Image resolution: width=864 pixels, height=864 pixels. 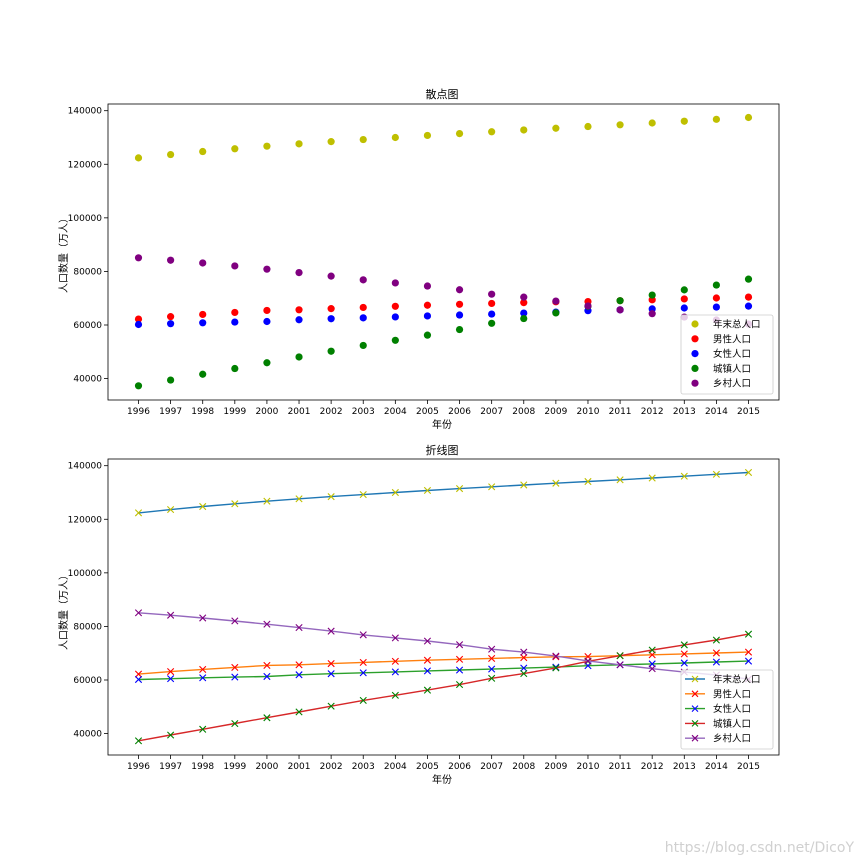 I want to click on legend-label: 城镇人口, so click(x=732, y=724).